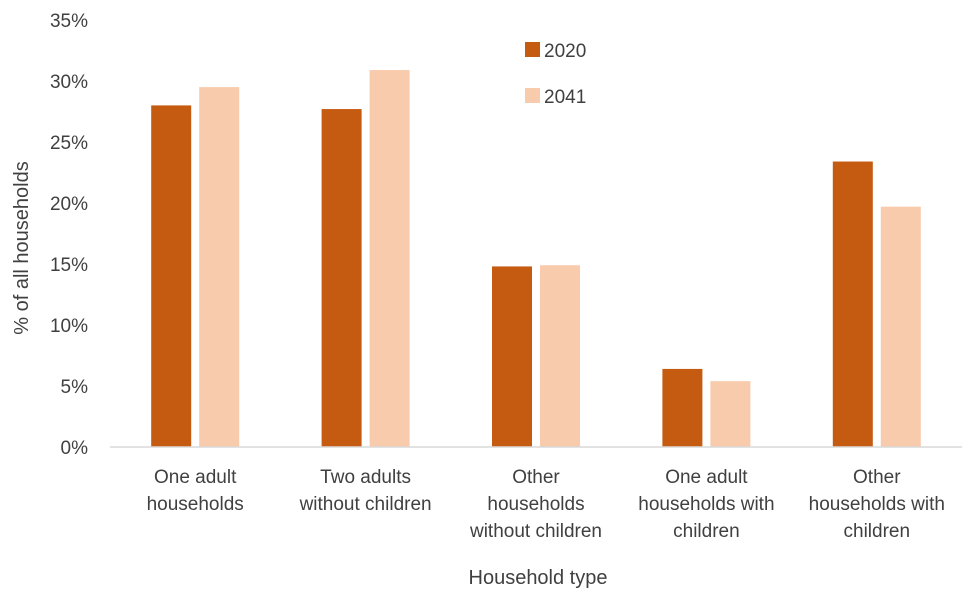  What do you see at coordinates (22, 247) in the screenshot?
I see `y-axis-title: % of all households` at bounding box center [22, 247].